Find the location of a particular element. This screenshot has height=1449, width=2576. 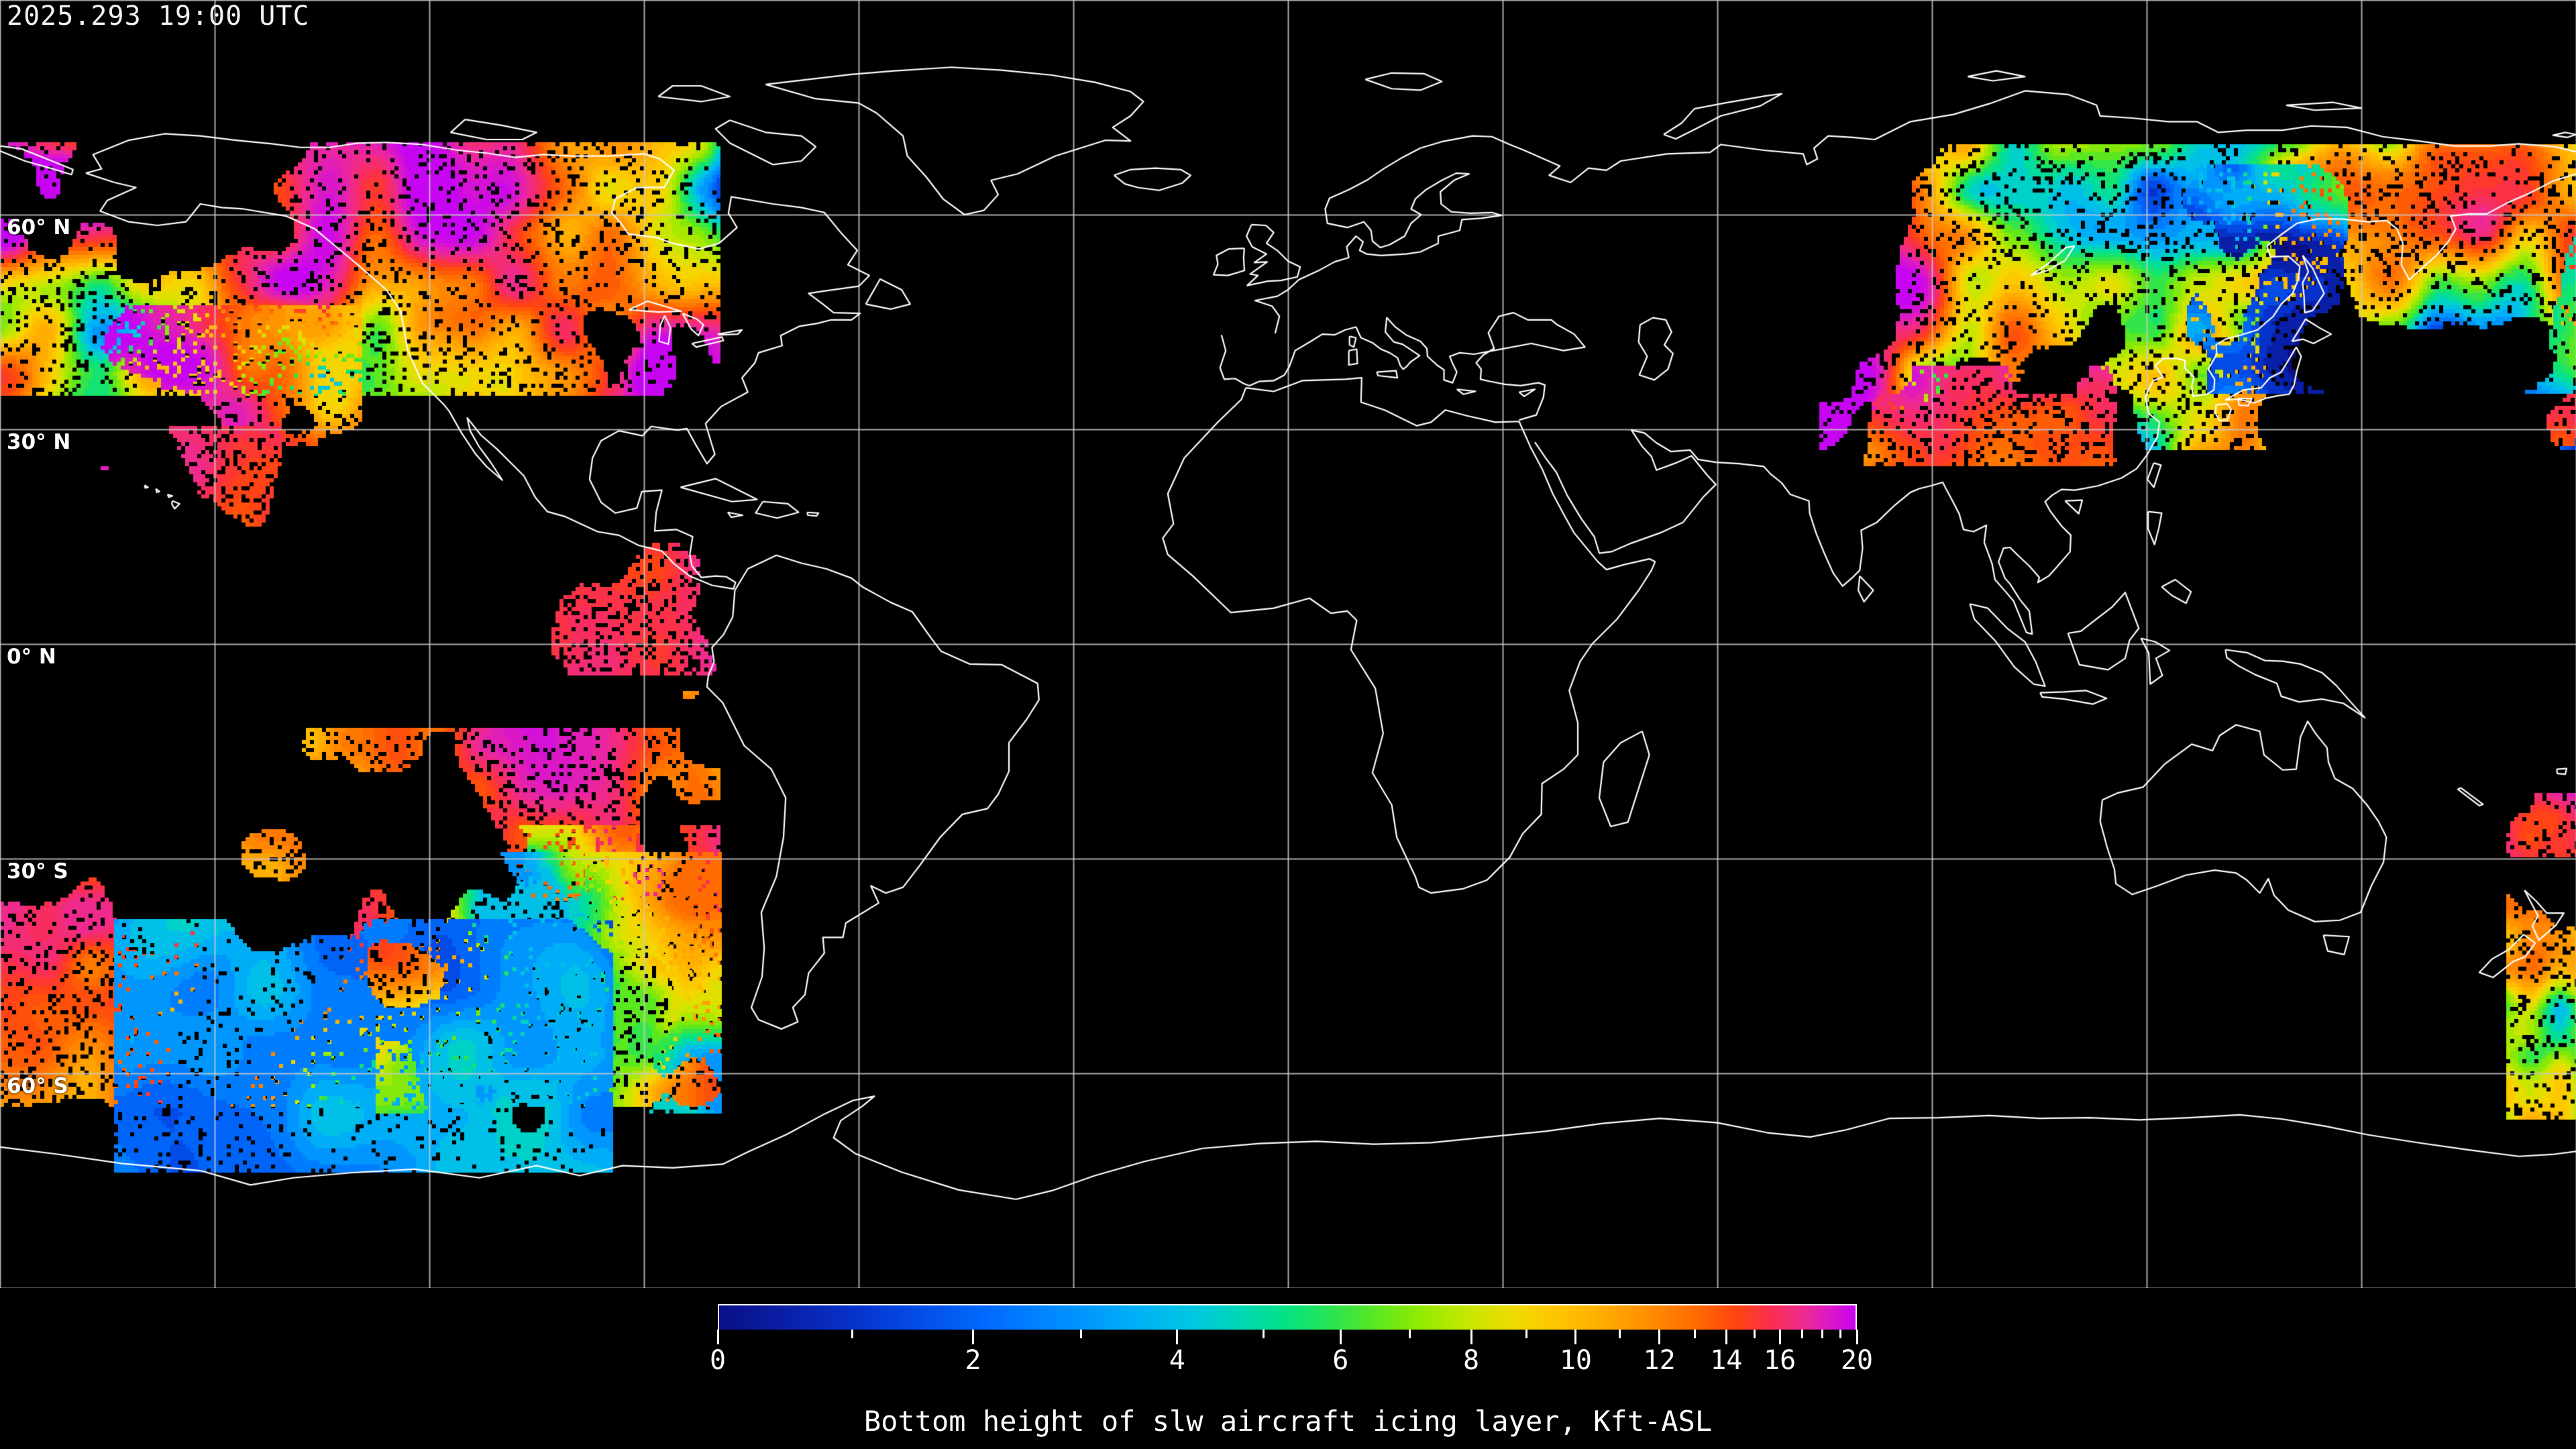

colorbar-tick-label: 12 is located at coordinates (1659, 1360).